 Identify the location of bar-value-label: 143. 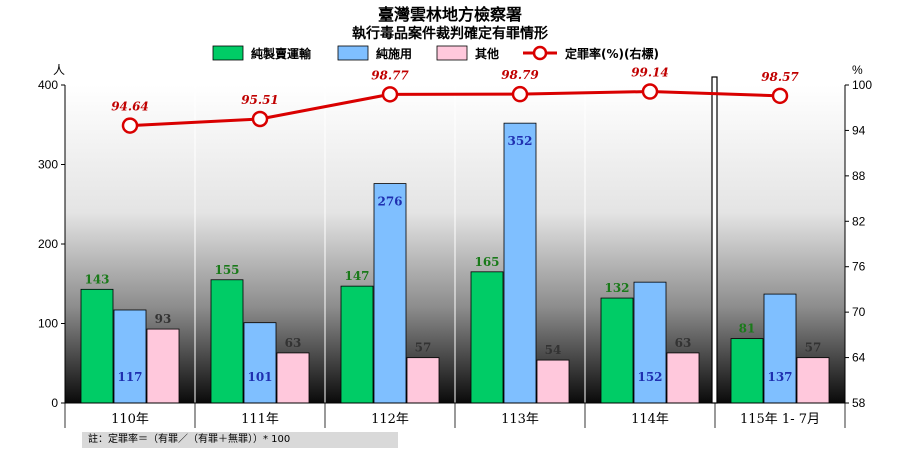
(96, 279).